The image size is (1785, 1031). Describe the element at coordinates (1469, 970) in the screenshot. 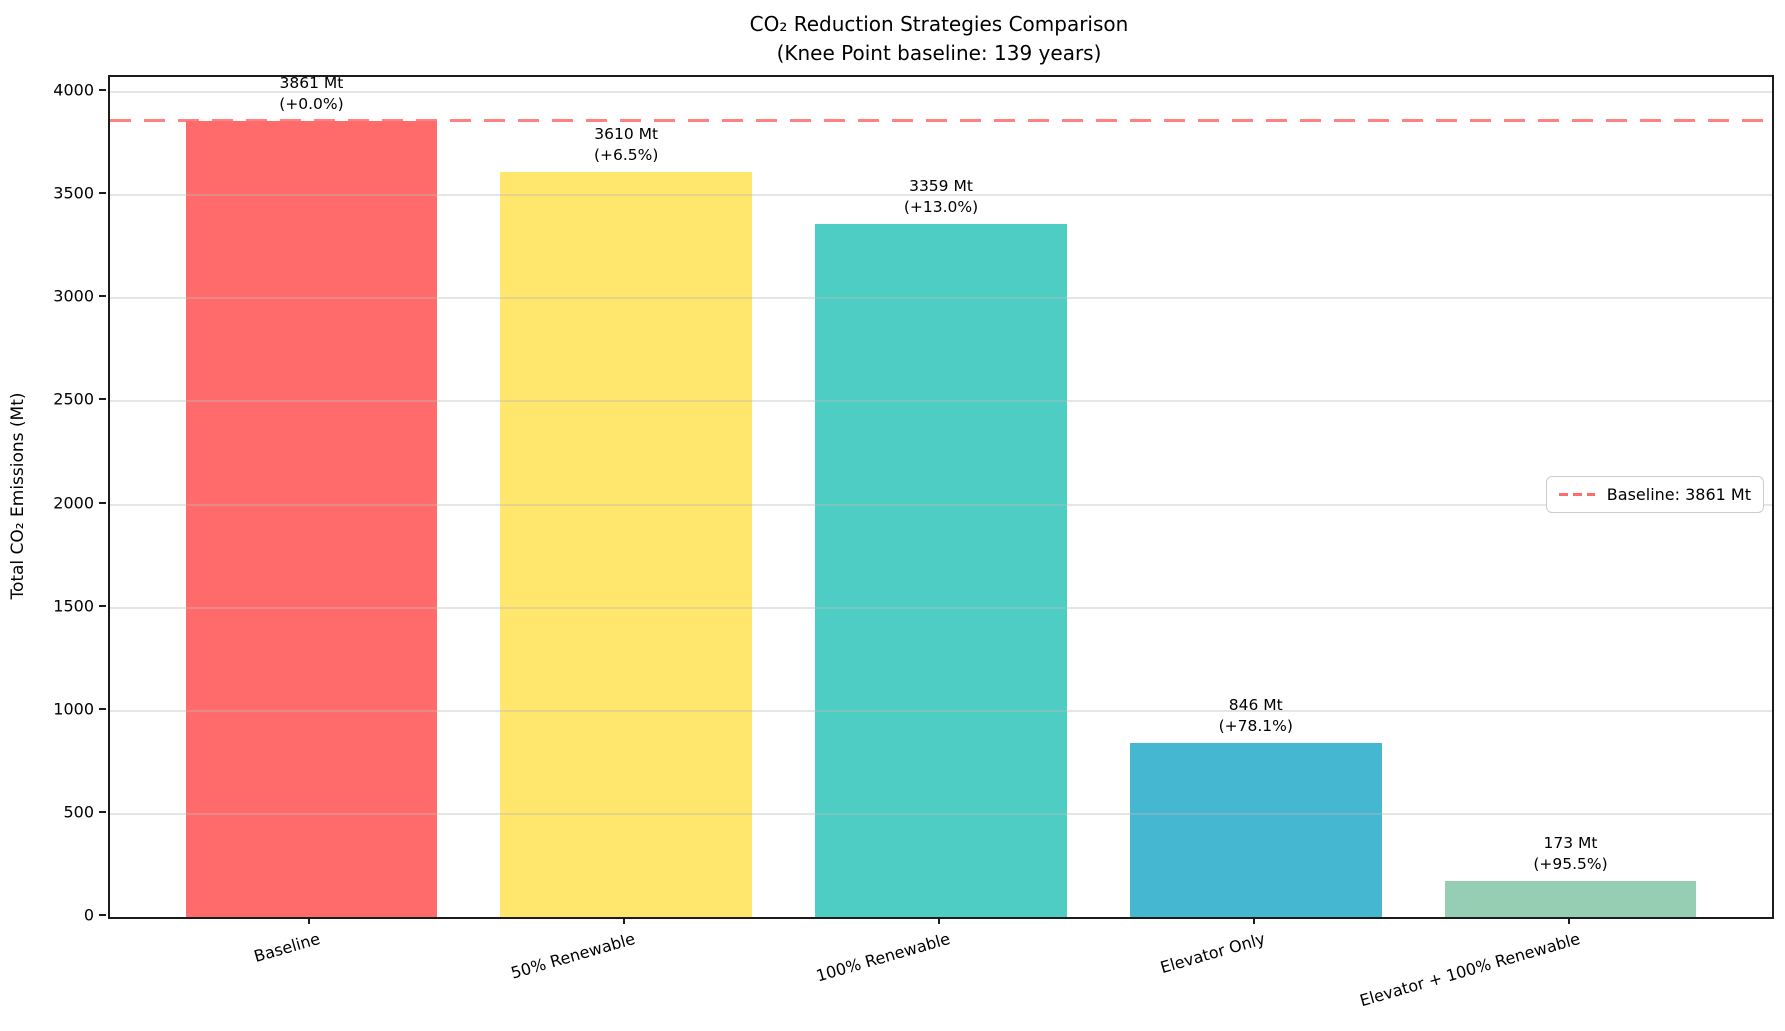

I see `x-tick-label-elevator-100-renewable: Elevator + 100% Renewable` at that location.